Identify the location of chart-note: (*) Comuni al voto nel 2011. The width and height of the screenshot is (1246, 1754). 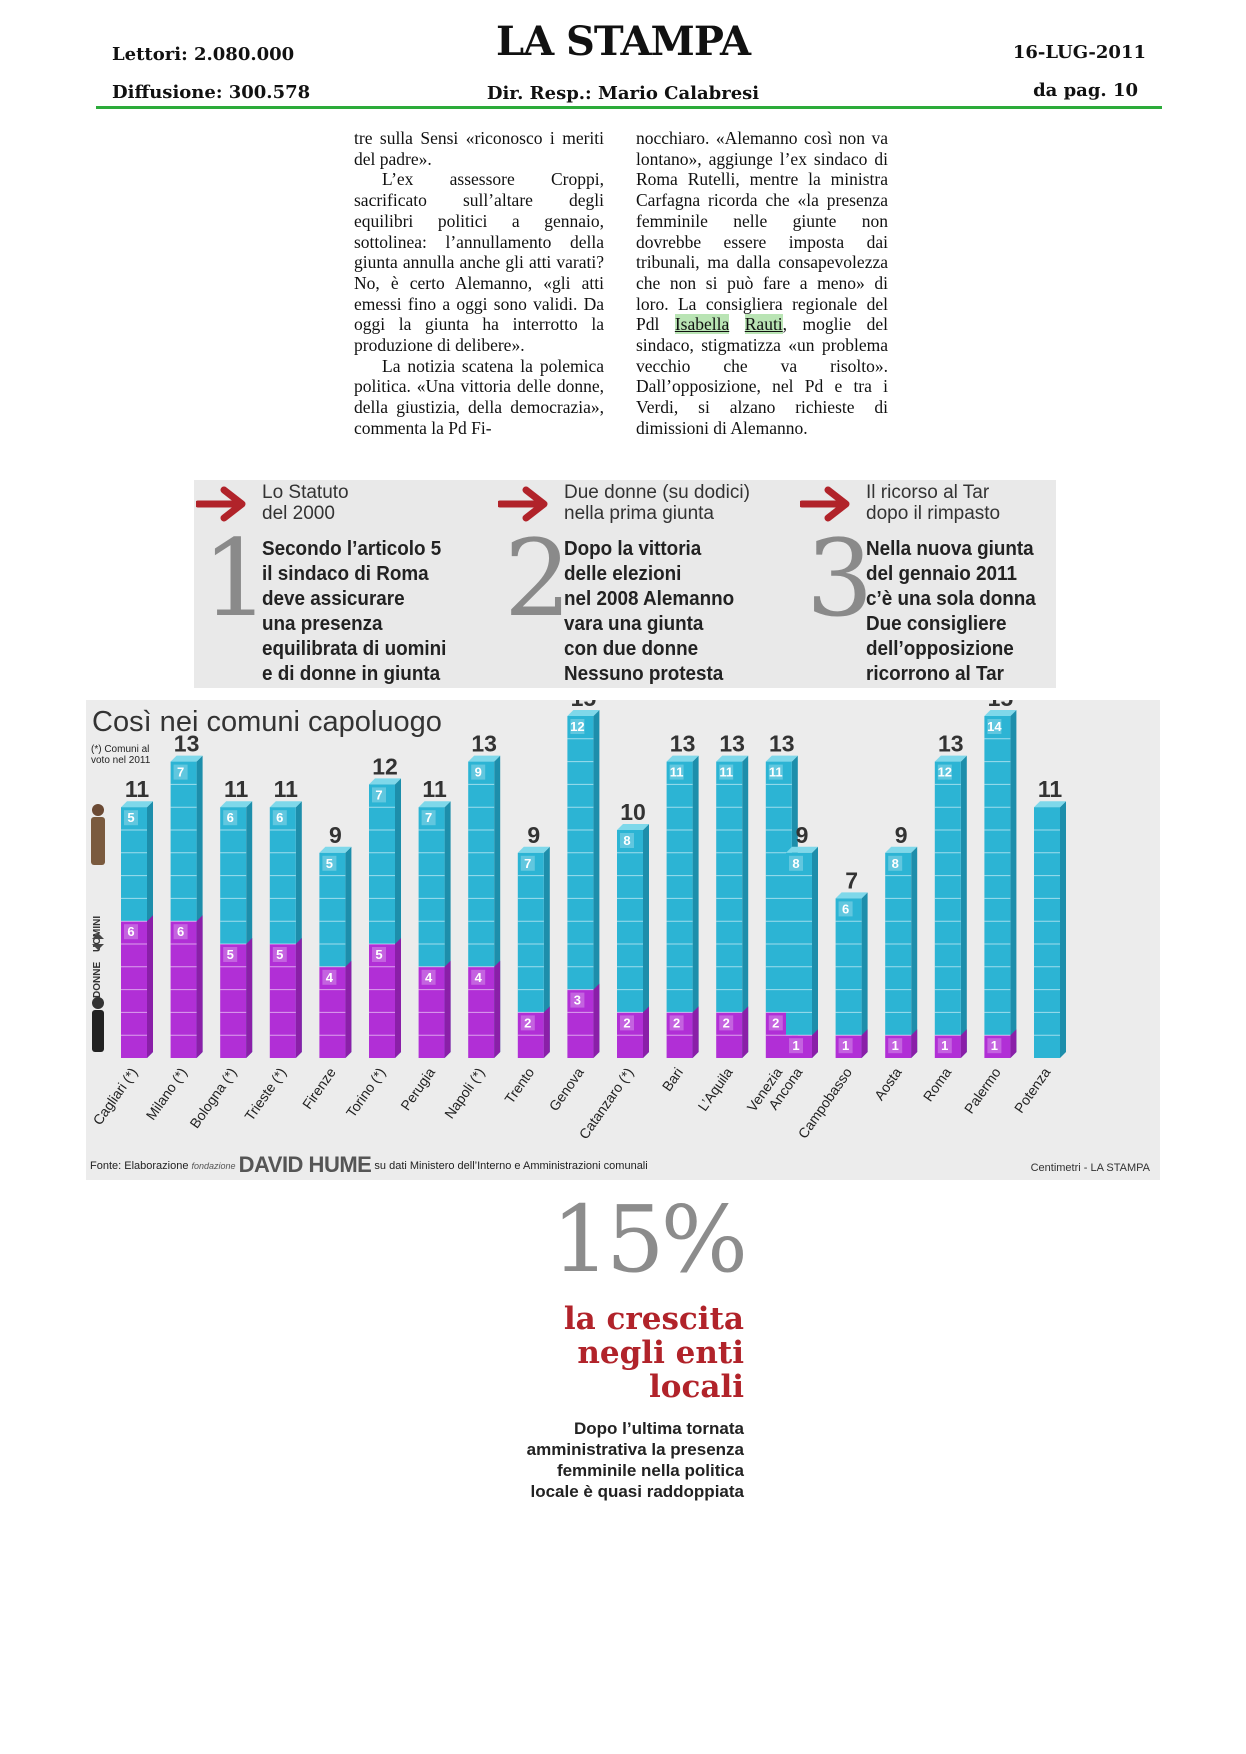
(121, 755).